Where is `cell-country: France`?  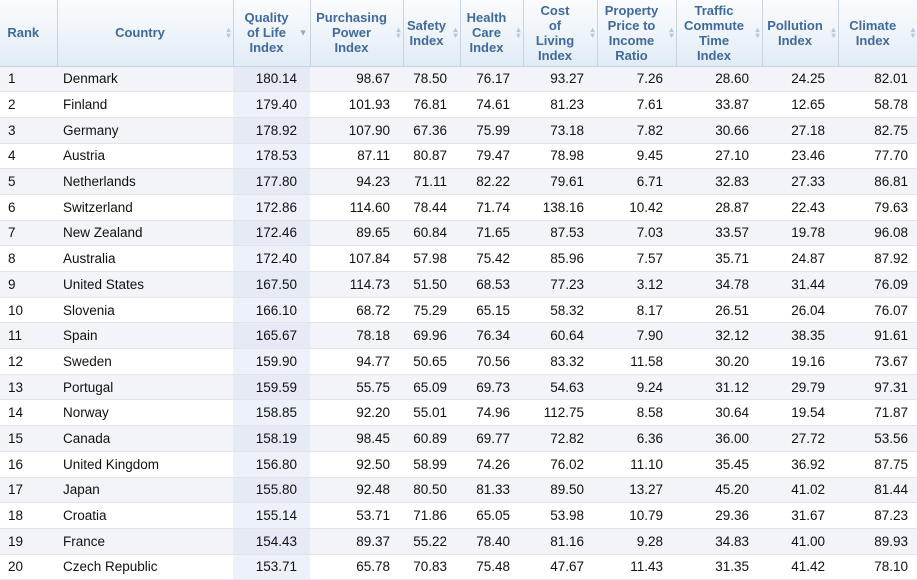 cell-country: France is located at coordinates (145, 541).